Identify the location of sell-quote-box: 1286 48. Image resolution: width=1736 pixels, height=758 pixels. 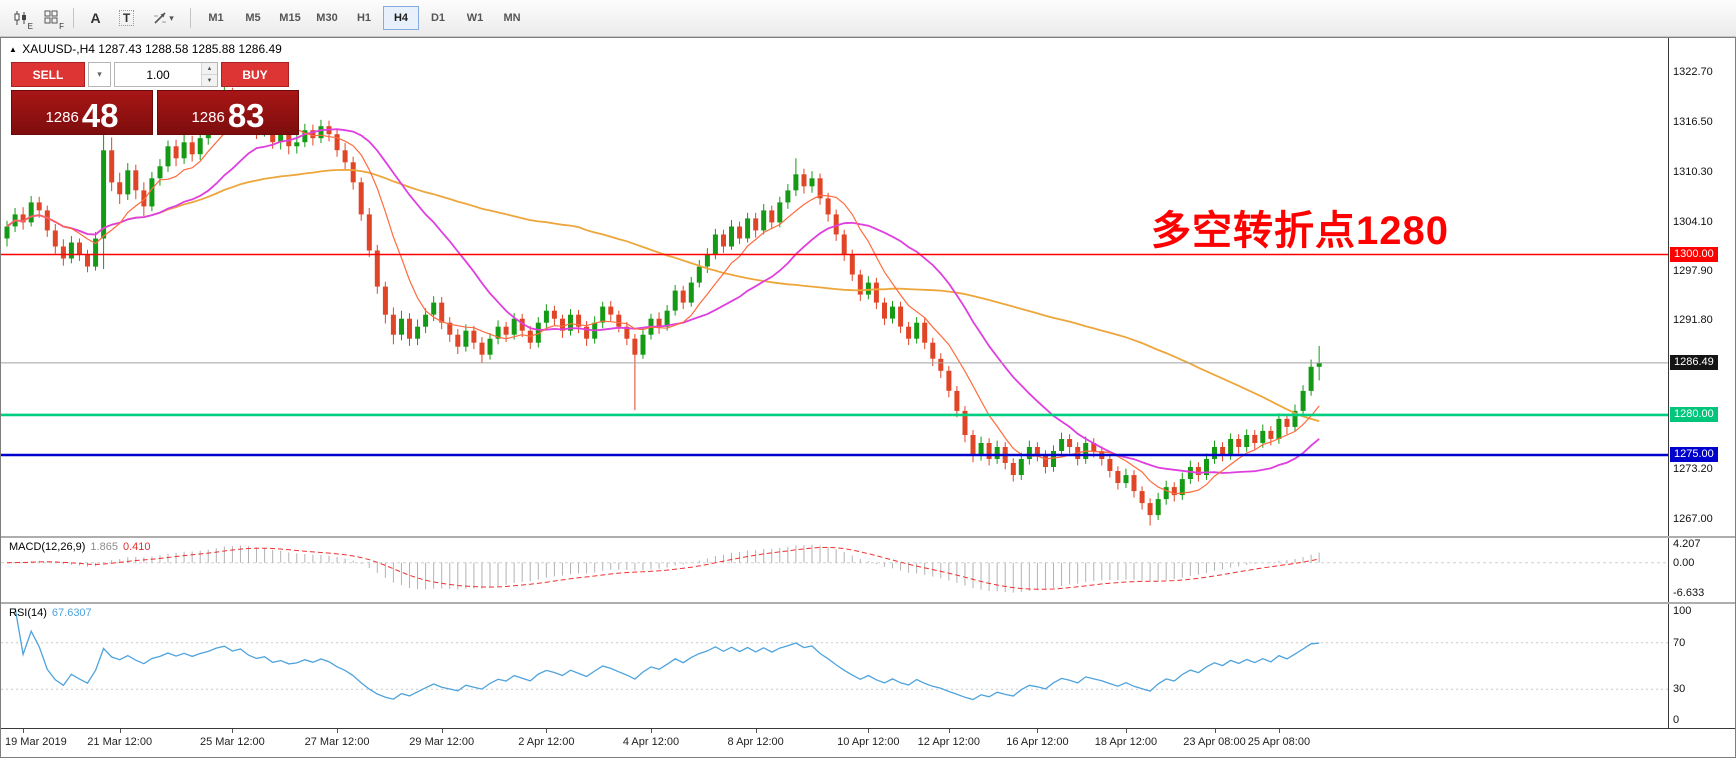
(82, 112).